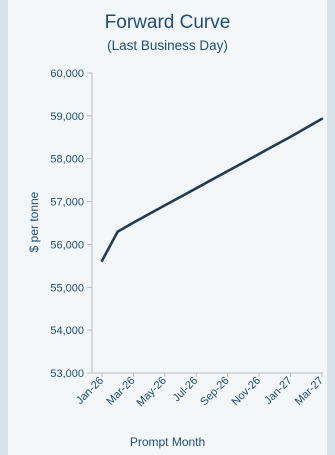  What do you see at coordinates (167, 22) in the screenshot?
I see `chart-title: Forward Curve` at bounding box center [167, 22].